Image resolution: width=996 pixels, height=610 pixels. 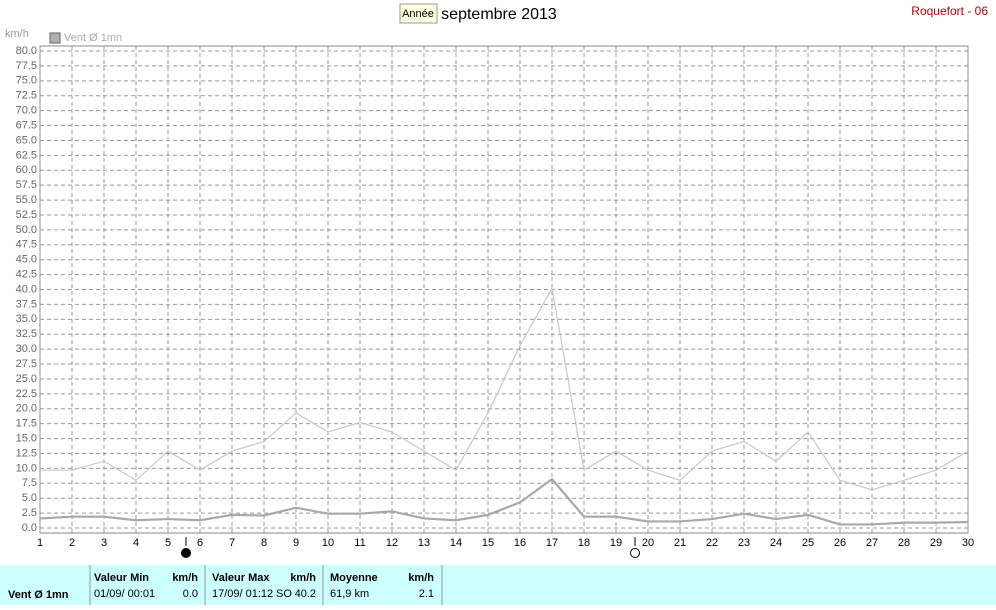 I want to click on year-button-box, so click(x=418, y=13).